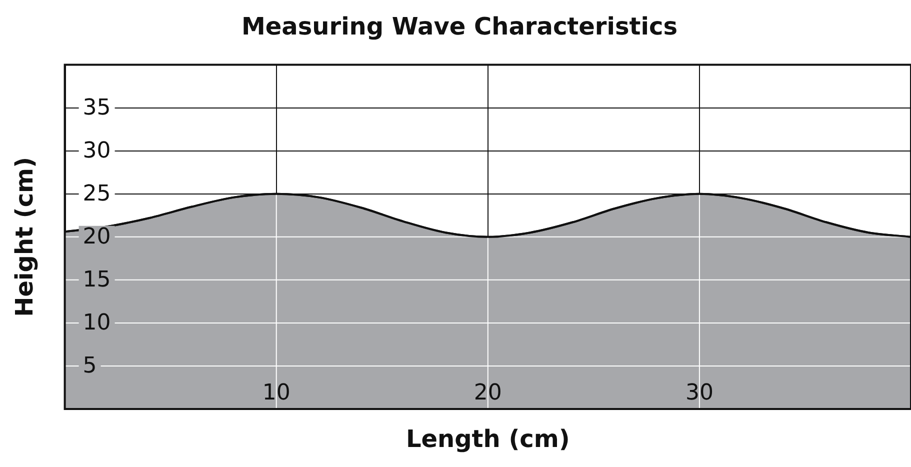 The width and height of the screenshot is (911, 467). What do you see at coordinates (89, 366) in the screenshot?
I see `y-tick-label: 5` at bounding box center [89, 366].